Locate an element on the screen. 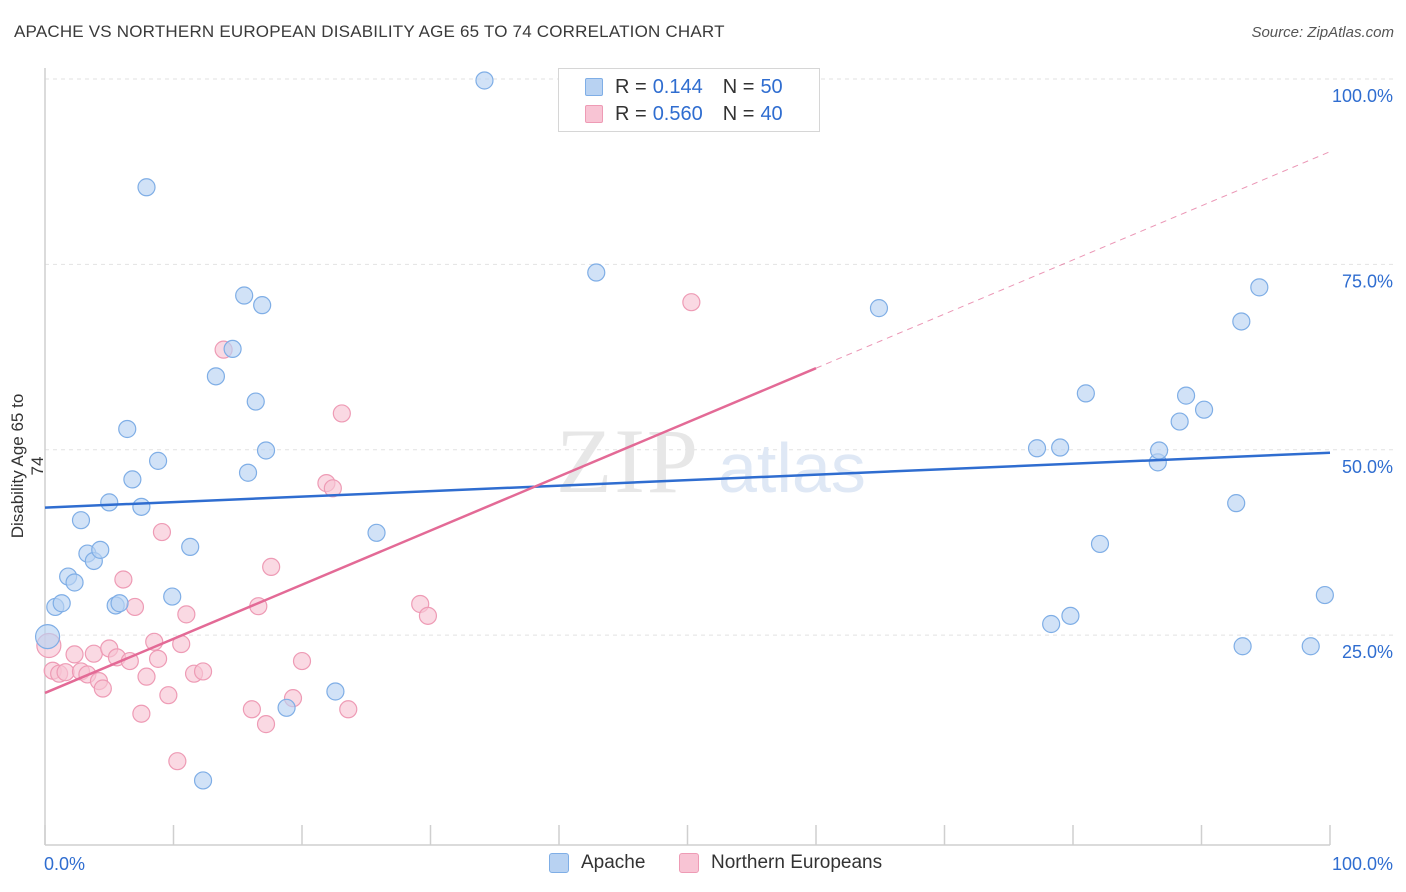 The height and width of the screenshot is (892, 1406). y-tick-label: 50.0% is located at coordinates (1367, 467).